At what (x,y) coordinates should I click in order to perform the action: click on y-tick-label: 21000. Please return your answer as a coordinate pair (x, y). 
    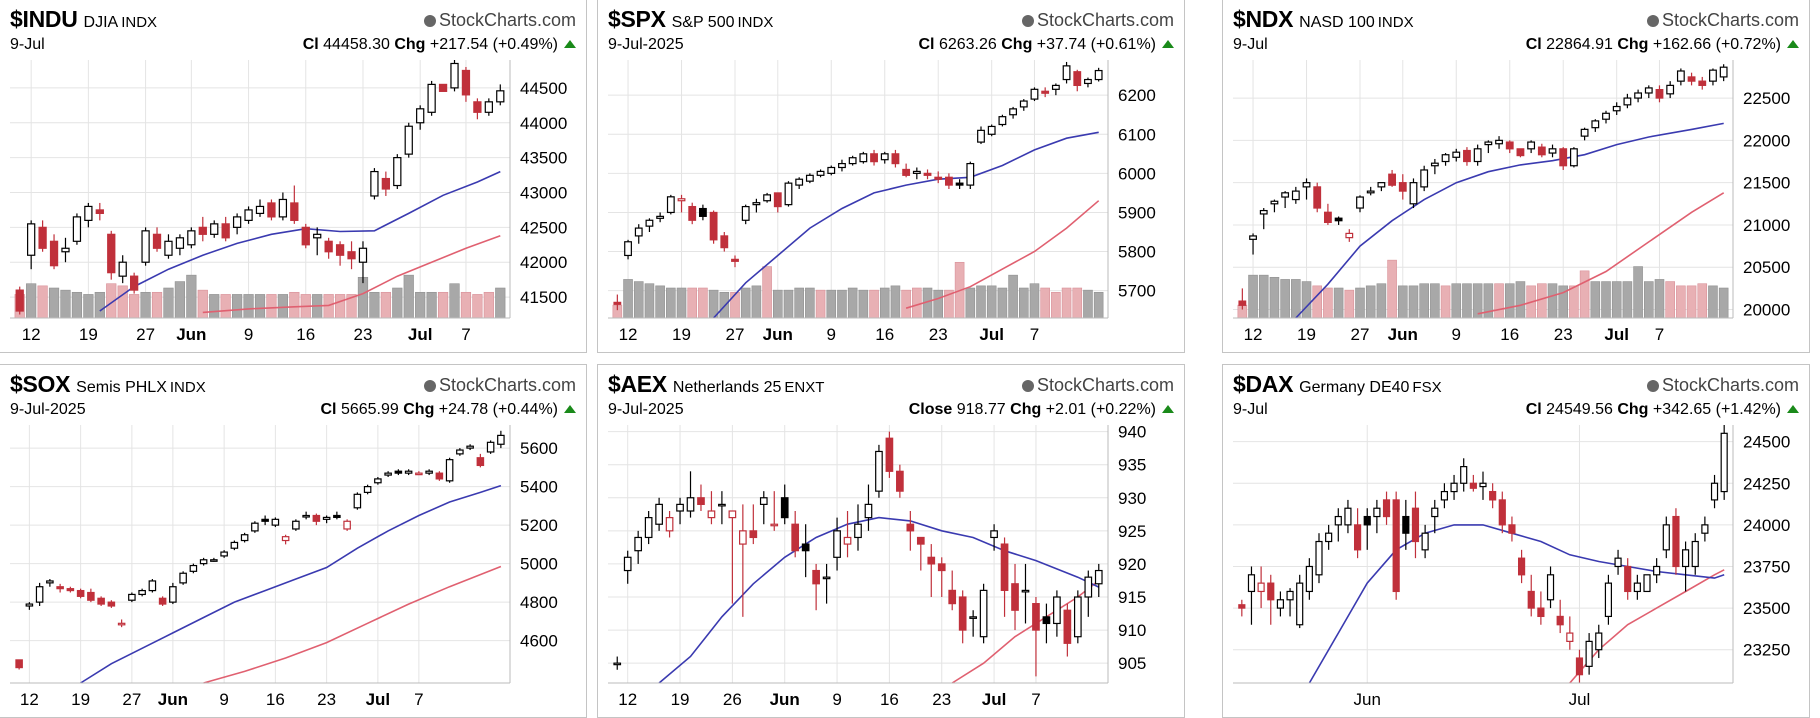
    Looking at the image, I should click on (1766, 225).